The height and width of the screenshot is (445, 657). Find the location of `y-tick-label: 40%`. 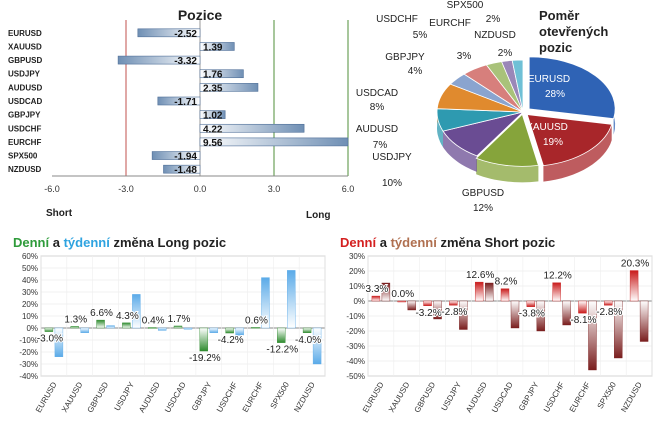

y-tick-label: 40% is located at coordinates (30, 280).